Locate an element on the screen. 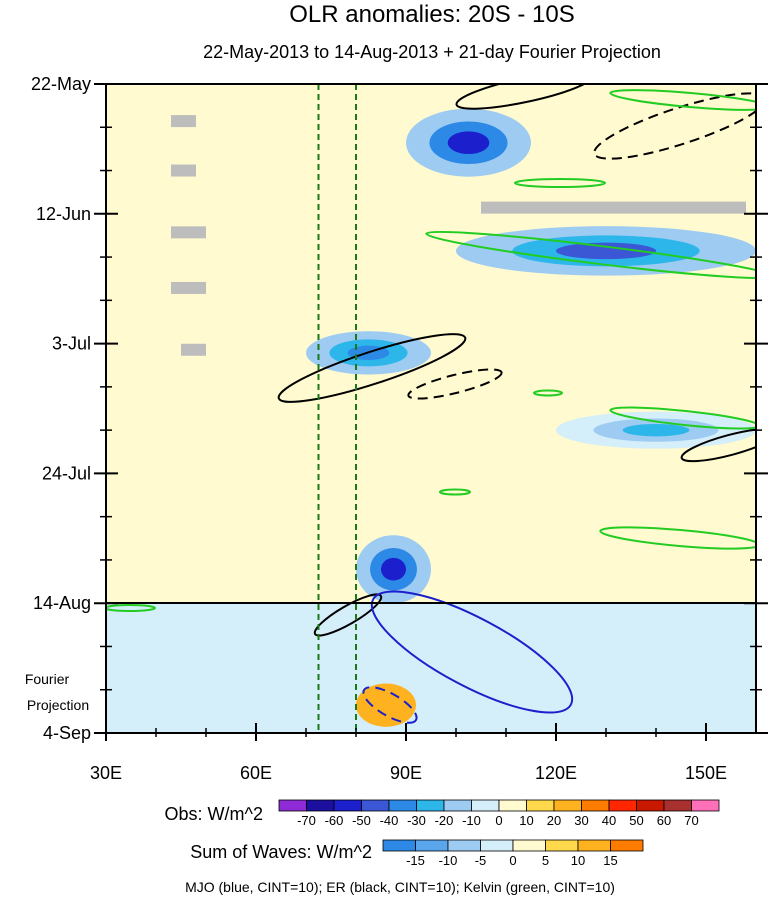  colorbar-level-label: -60 is located at coordinates (334, 820).